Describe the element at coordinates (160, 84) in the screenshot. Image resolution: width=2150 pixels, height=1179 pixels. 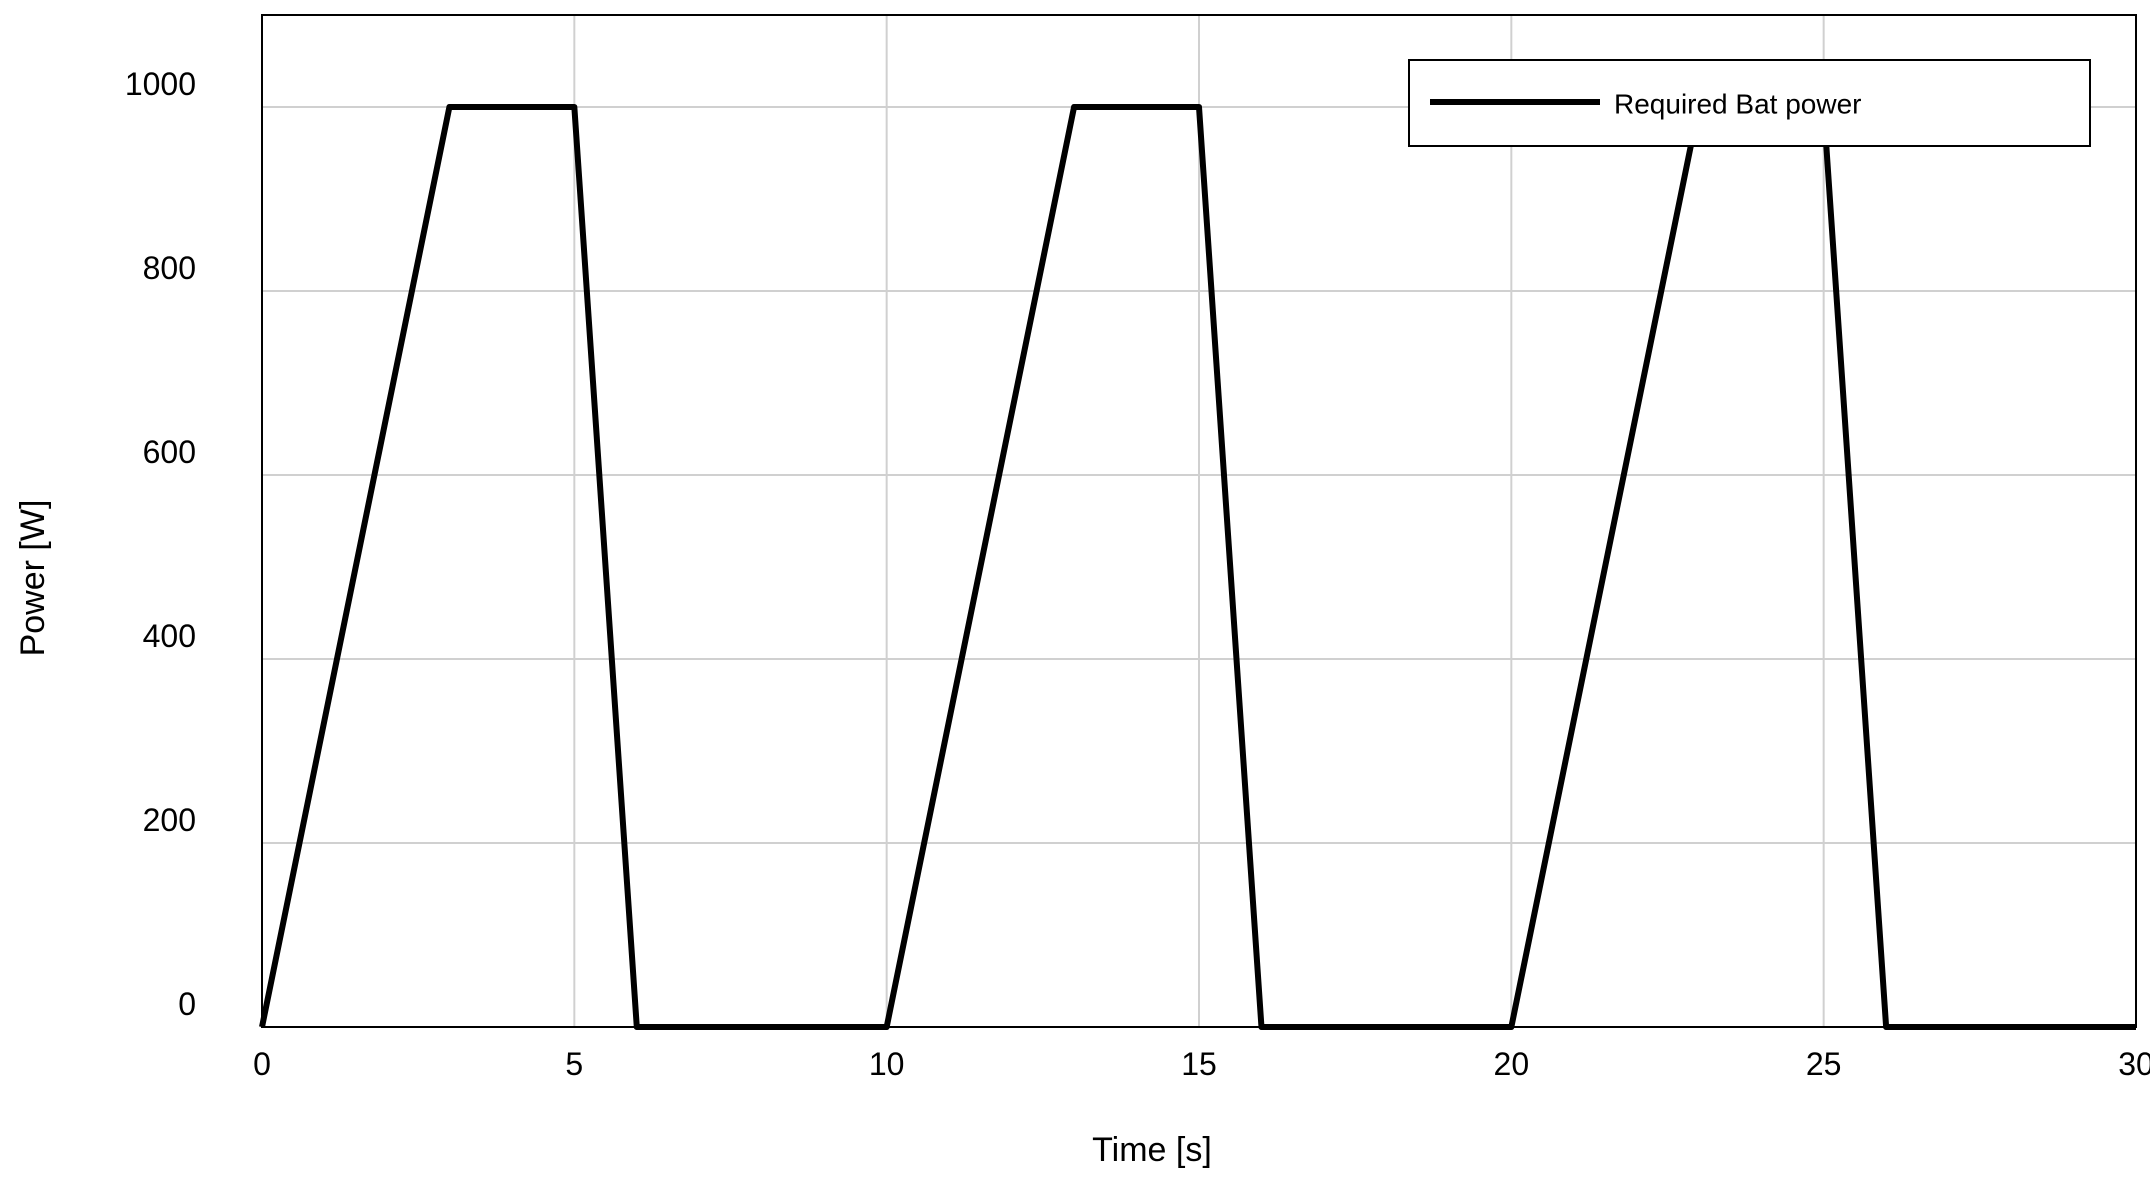
I see `y-tick-label: 1000` at that location.